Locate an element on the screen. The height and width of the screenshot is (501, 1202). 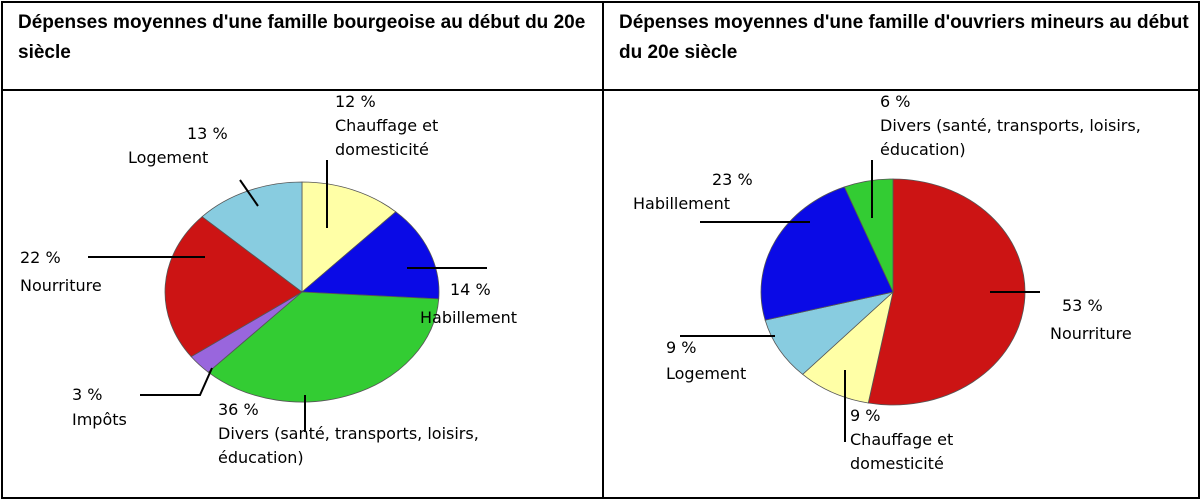
value-label: 36 % is located at coordinates (238, 409).